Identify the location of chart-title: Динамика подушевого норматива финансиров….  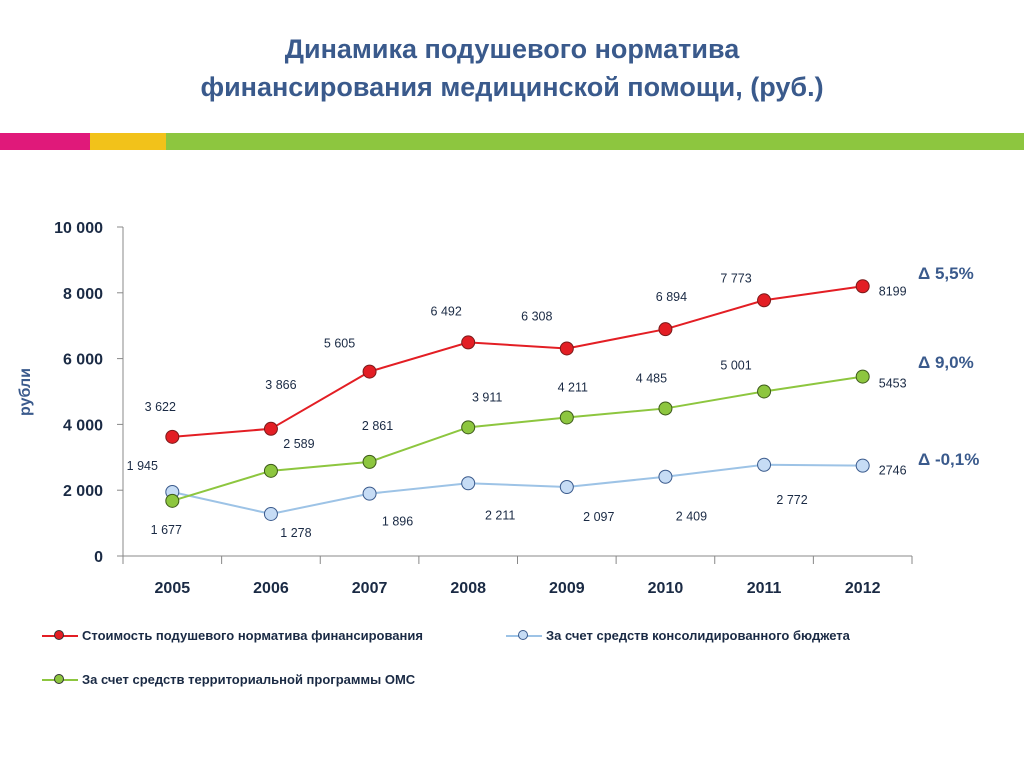
(512, 68).